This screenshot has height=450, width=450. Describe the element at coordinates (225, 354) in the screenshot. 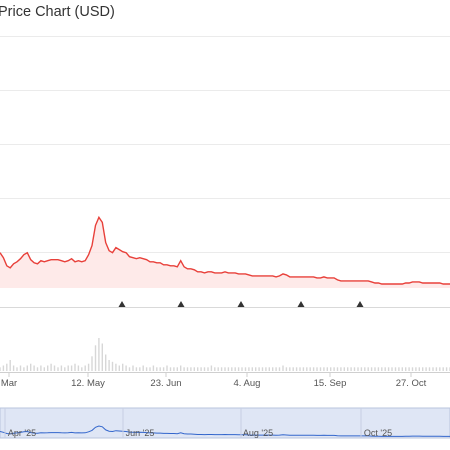

I see `volume-bars` at that location.